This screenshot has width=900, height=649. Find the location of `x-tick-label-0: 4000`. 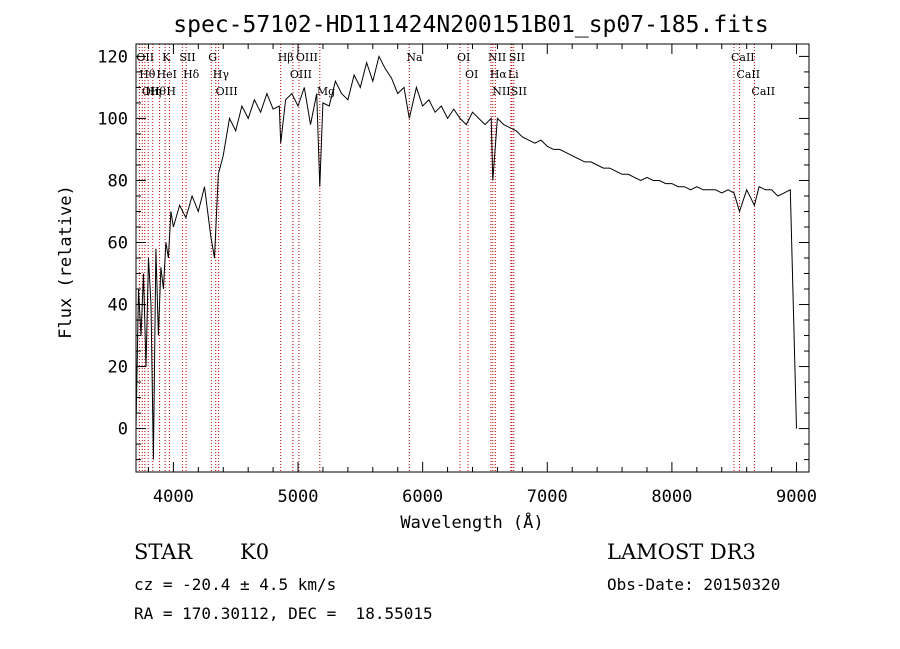

x-tick-label-0: 4000 is located at coordinates (173, 497).